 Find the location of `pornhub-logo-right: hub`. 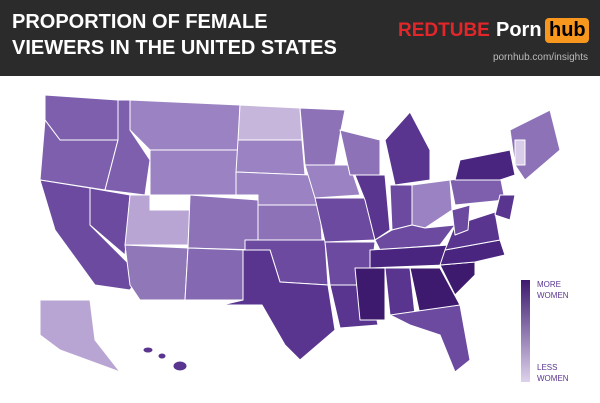

pornhub-logo-right: hub is located at coordinates (567, 30).